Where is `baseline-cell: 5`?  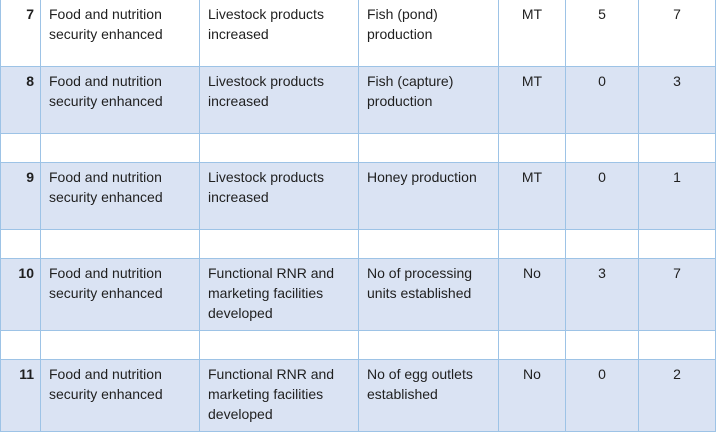 baseline-cell: 5 is located at coordinates (602, 33).